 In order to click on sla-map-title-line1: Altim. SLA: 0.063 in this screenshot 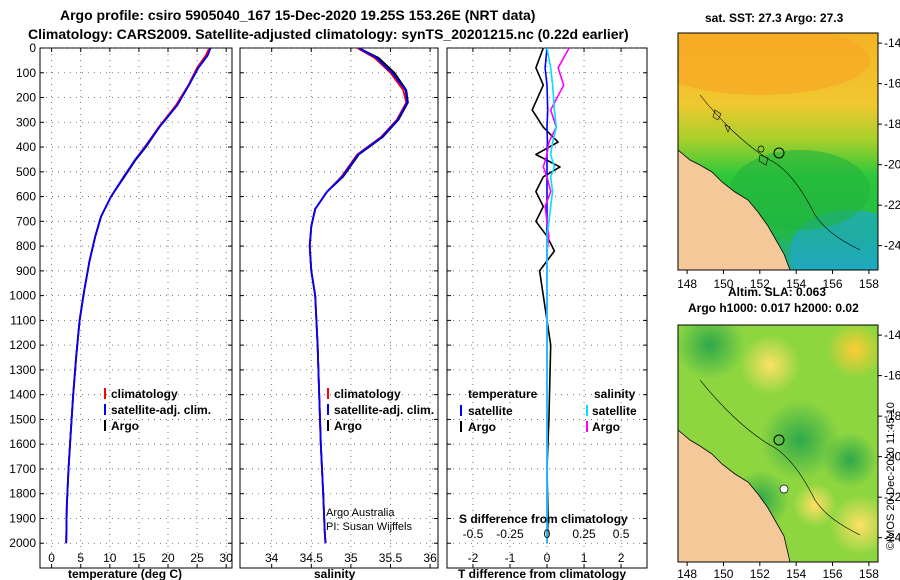, I will do `click(777, 292)`.